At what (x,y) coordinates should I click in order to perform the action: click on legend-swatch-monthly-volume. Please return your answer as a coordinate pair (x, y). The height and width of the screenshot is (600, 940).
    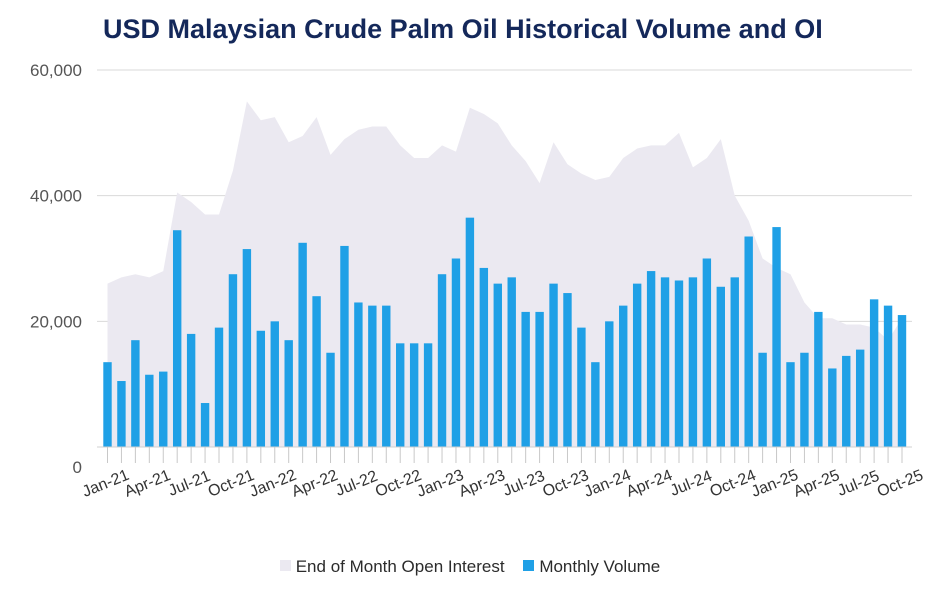
    Looking at the image, I should click on (529, 565).